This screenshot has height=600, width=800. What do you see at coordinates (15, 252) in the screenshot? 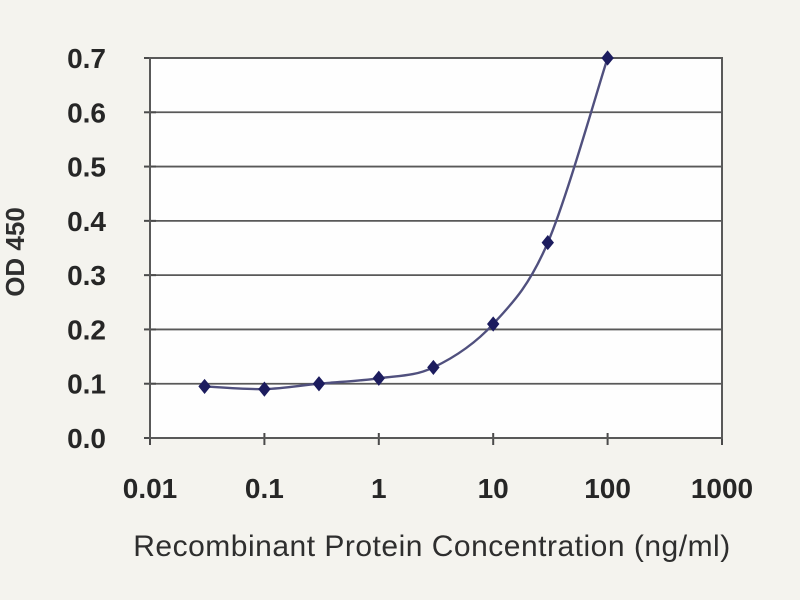
I see `y-axis-title: OD 450` at bounding box center [15, 252].